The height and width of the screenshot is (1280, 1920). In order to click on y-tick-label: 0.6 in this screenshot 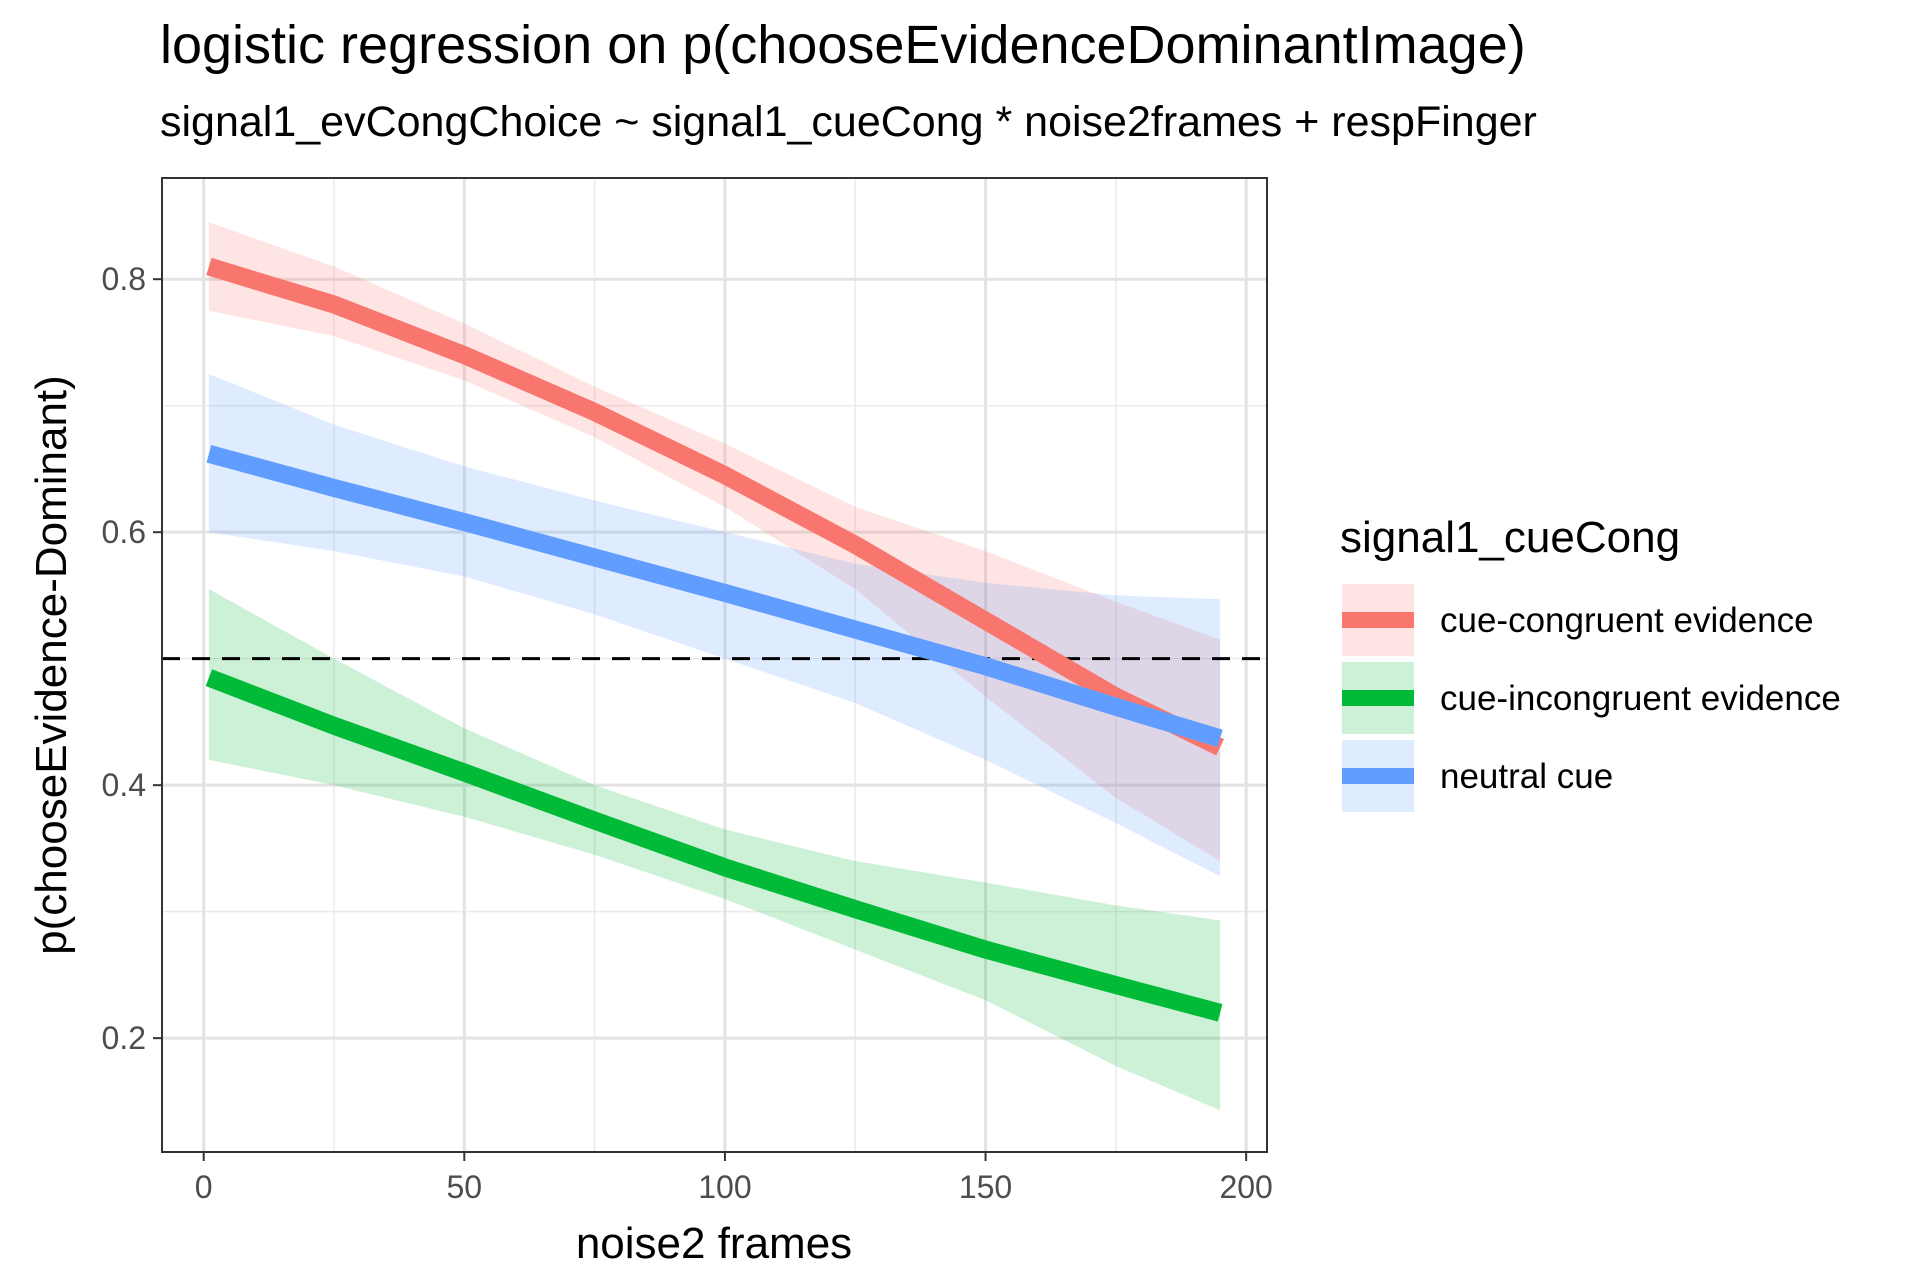, I will do `click(124, 532)`.